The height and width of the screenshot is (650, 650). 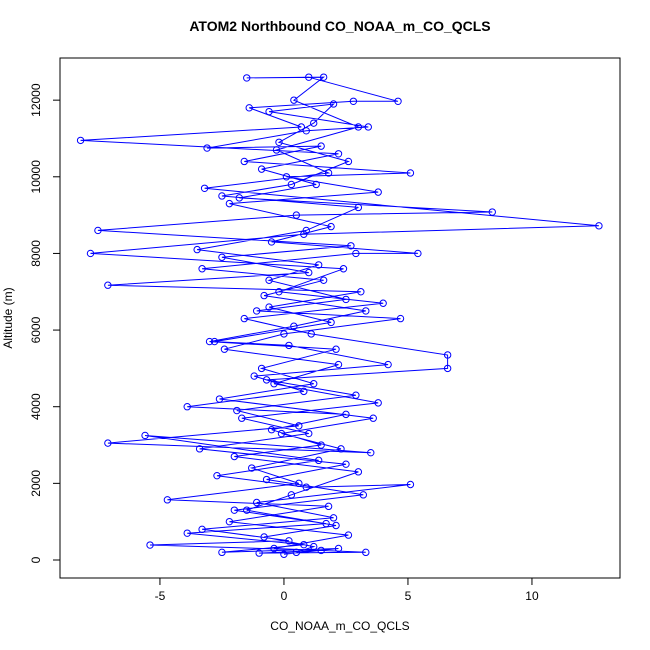 I want to click on x-tick-label: -5, so click(x=160, y=596).